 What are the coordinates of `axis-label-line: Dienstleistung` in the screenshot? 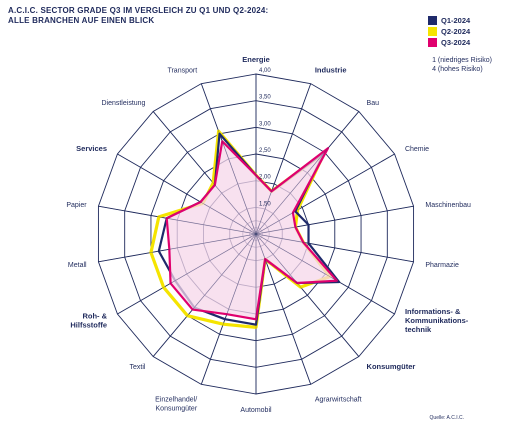 It's located at (123, 103).